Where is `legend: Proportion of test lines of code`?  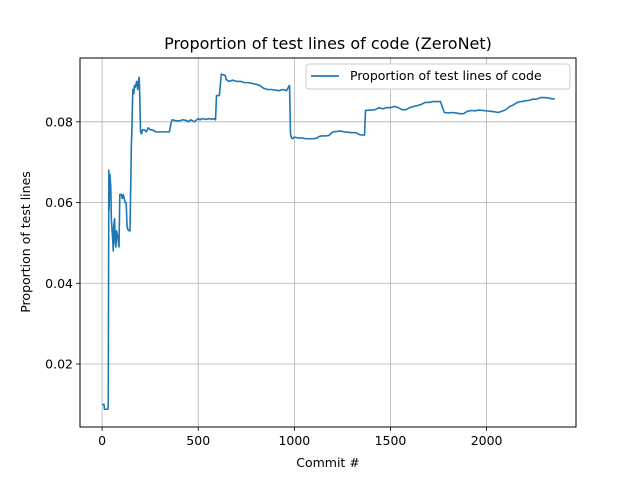
legend: Proportion of test lines of code is located at coordinates (438, 76).